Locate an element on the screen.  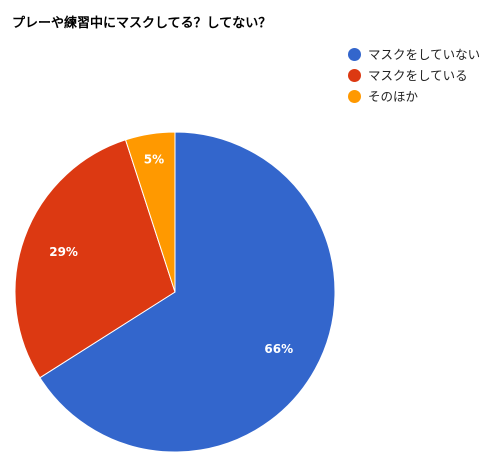
legend-label-no-mask: マスクをしていない is located at coordinates (424, 54).